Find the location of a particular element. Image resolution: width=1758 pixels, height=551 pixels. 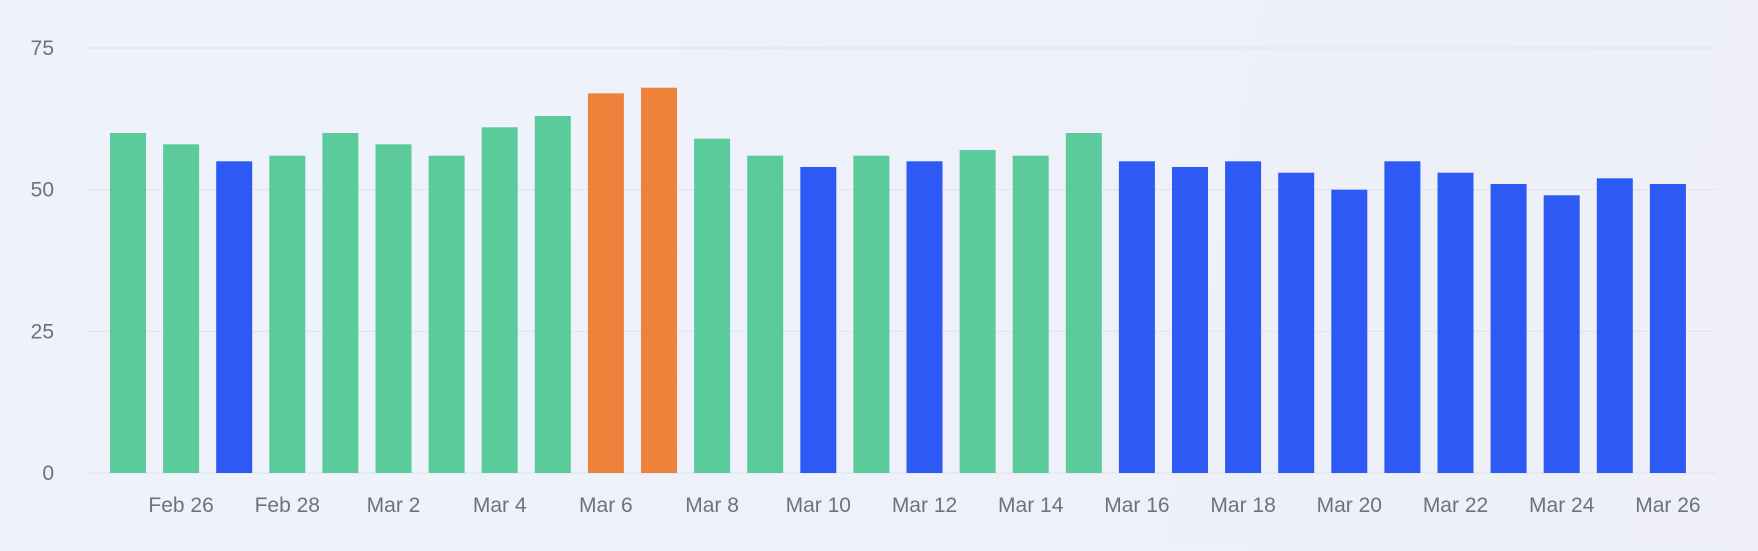

x-tick-label: Mar 26 is located at coordinates (1667, 505).